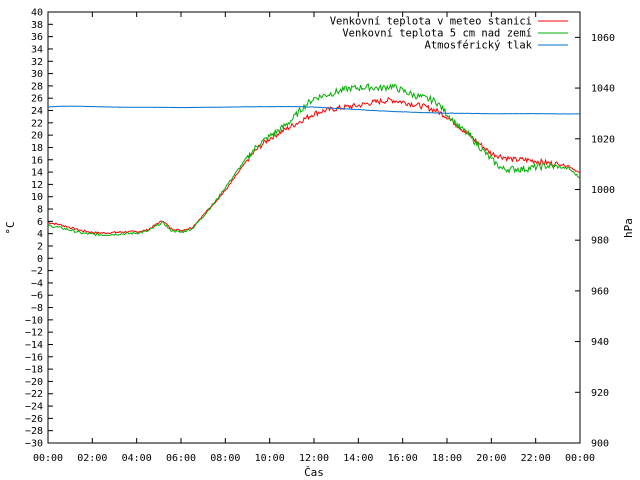 Image resolution: width=640 pixels, height=480 pixels. Describe the element at coordinates (437, 34) in the screenshot. I see `legend-label-1: Venkovní teplota 5 cm nad zemí` at that location.